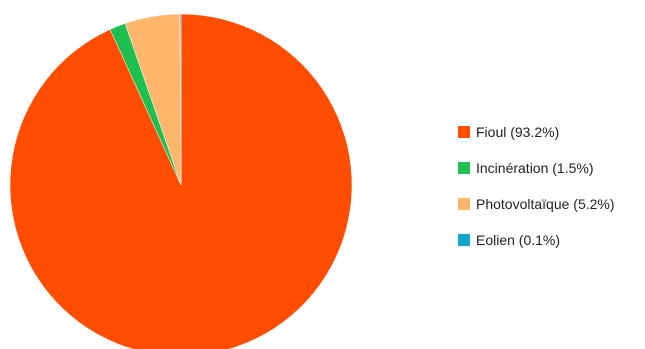 Image resolution: width=645 pixels, height=349 pixels. I want to click on legend-label-incineration: Incinération (1.5%), so click(535, 168).